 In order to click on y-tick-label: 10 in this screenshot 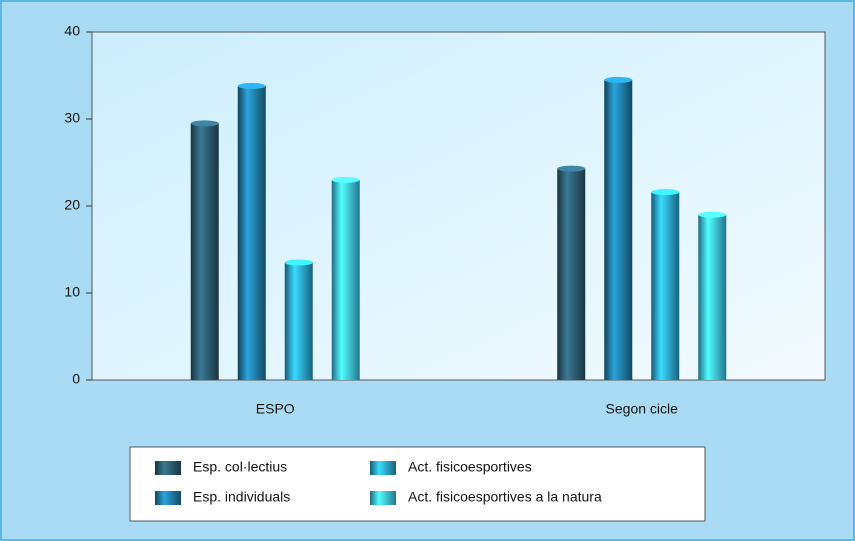, I will do `click(72, 292)`.